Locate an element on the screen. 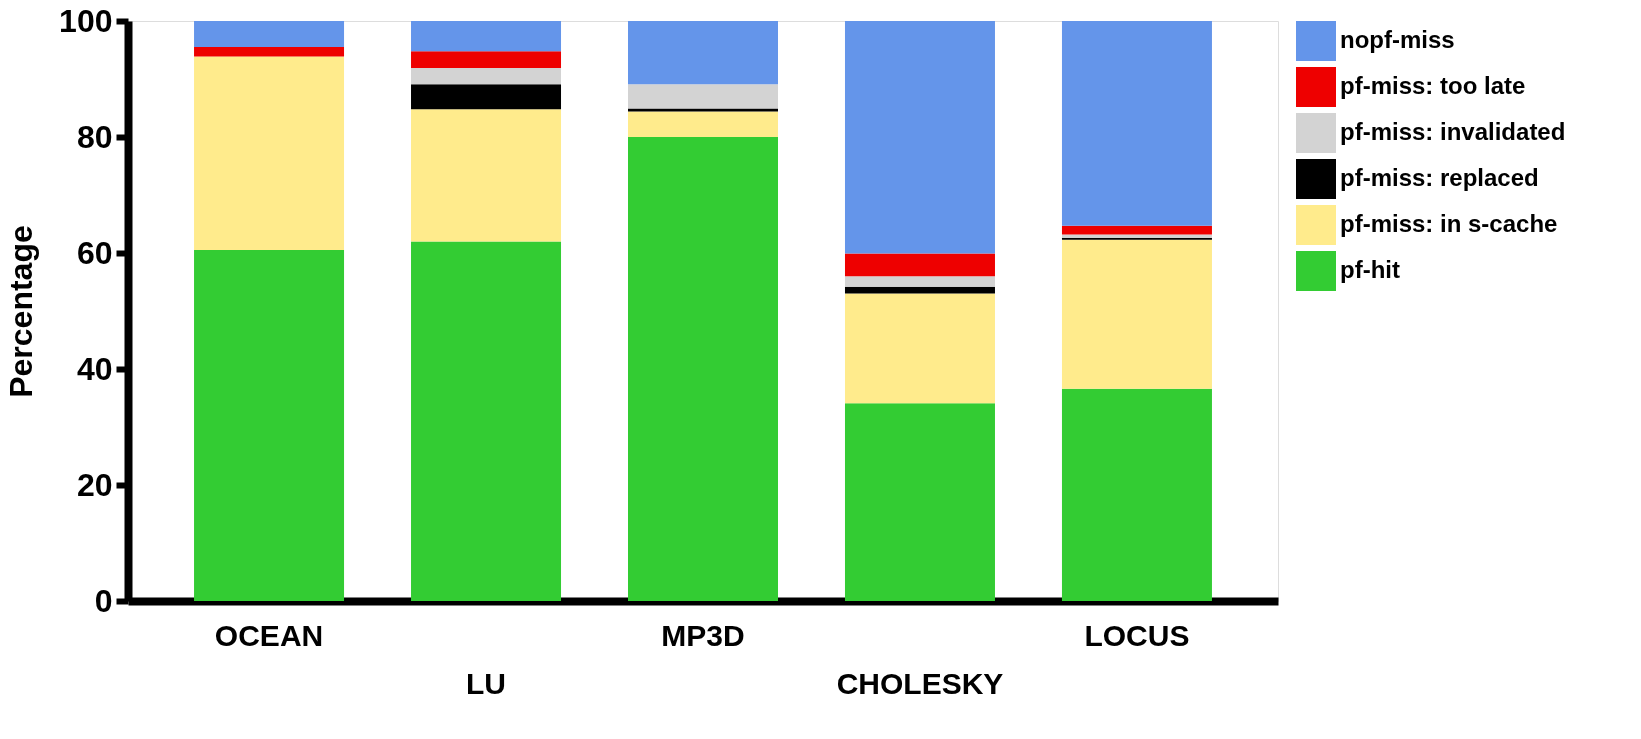 This screenshot has width=1641, height=739. x-tick-label: MP3D is located at coordinates (703, 635).